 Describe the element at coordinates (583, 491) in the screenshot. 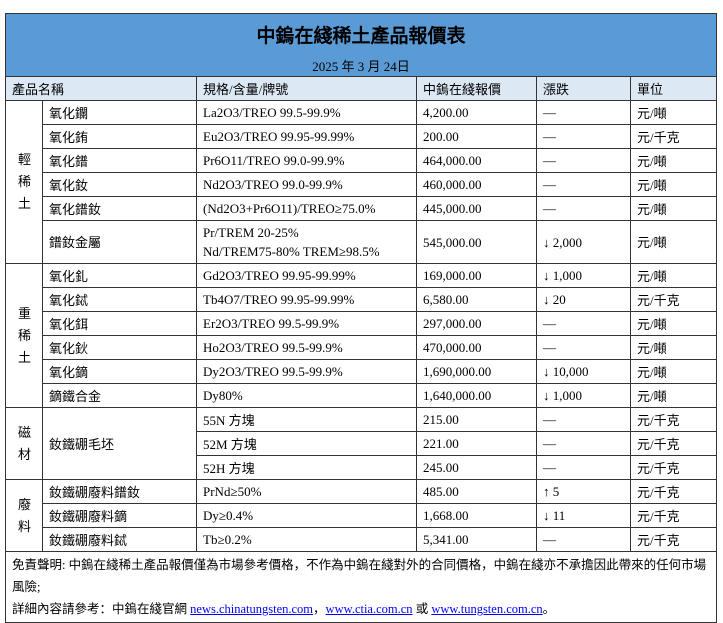

I see `change: ↑ 5` at that location.